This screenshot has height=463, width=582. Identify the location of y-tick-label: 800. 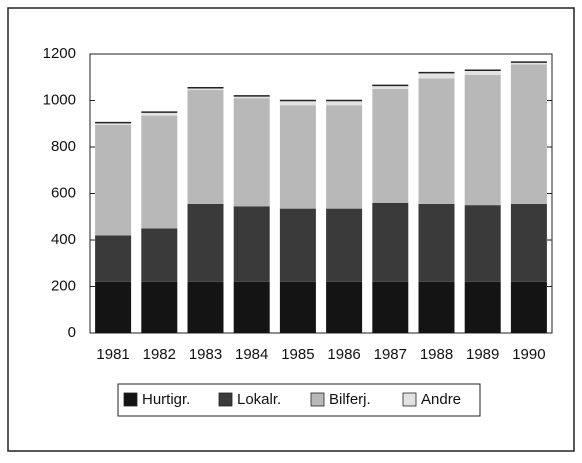
(63, 146).